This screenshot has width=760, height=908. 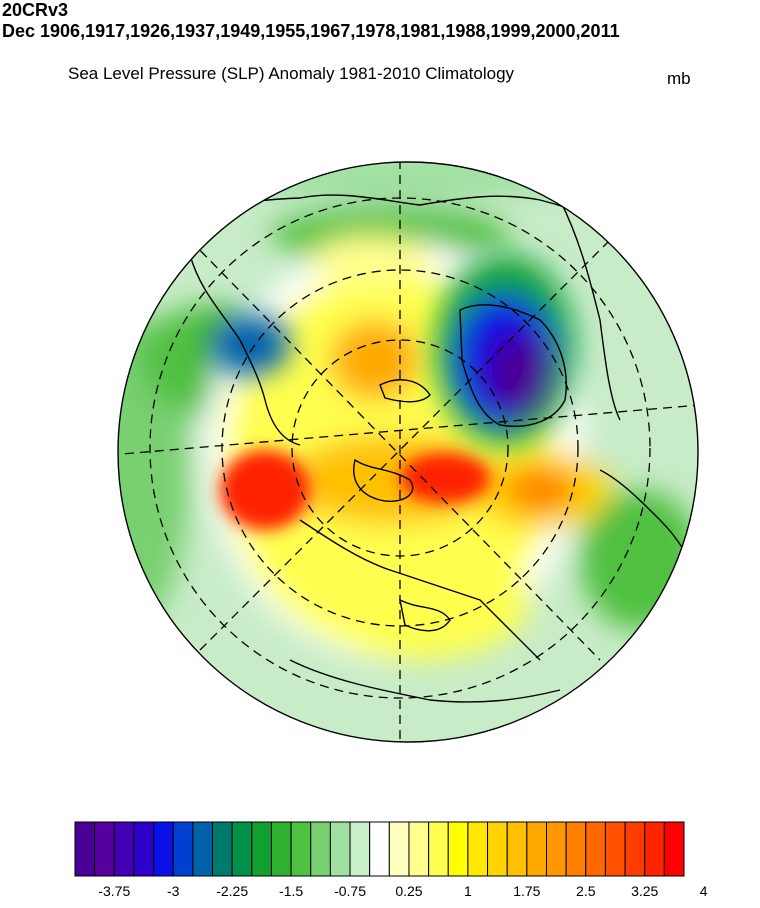 What do you see at coordinates (590, 310) in the screenshot?
I see `coastline-europe` at bounding box center [590, 310].